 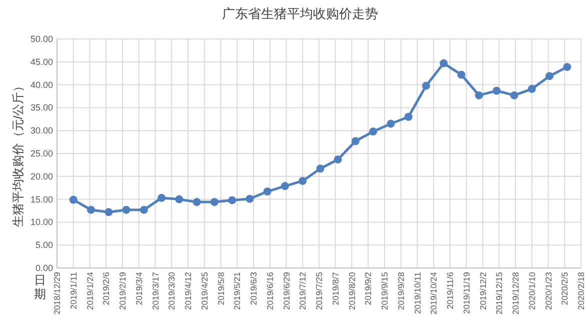 I want to click on x-tick-label: 2019/4/25, so click(x=204, y=291).